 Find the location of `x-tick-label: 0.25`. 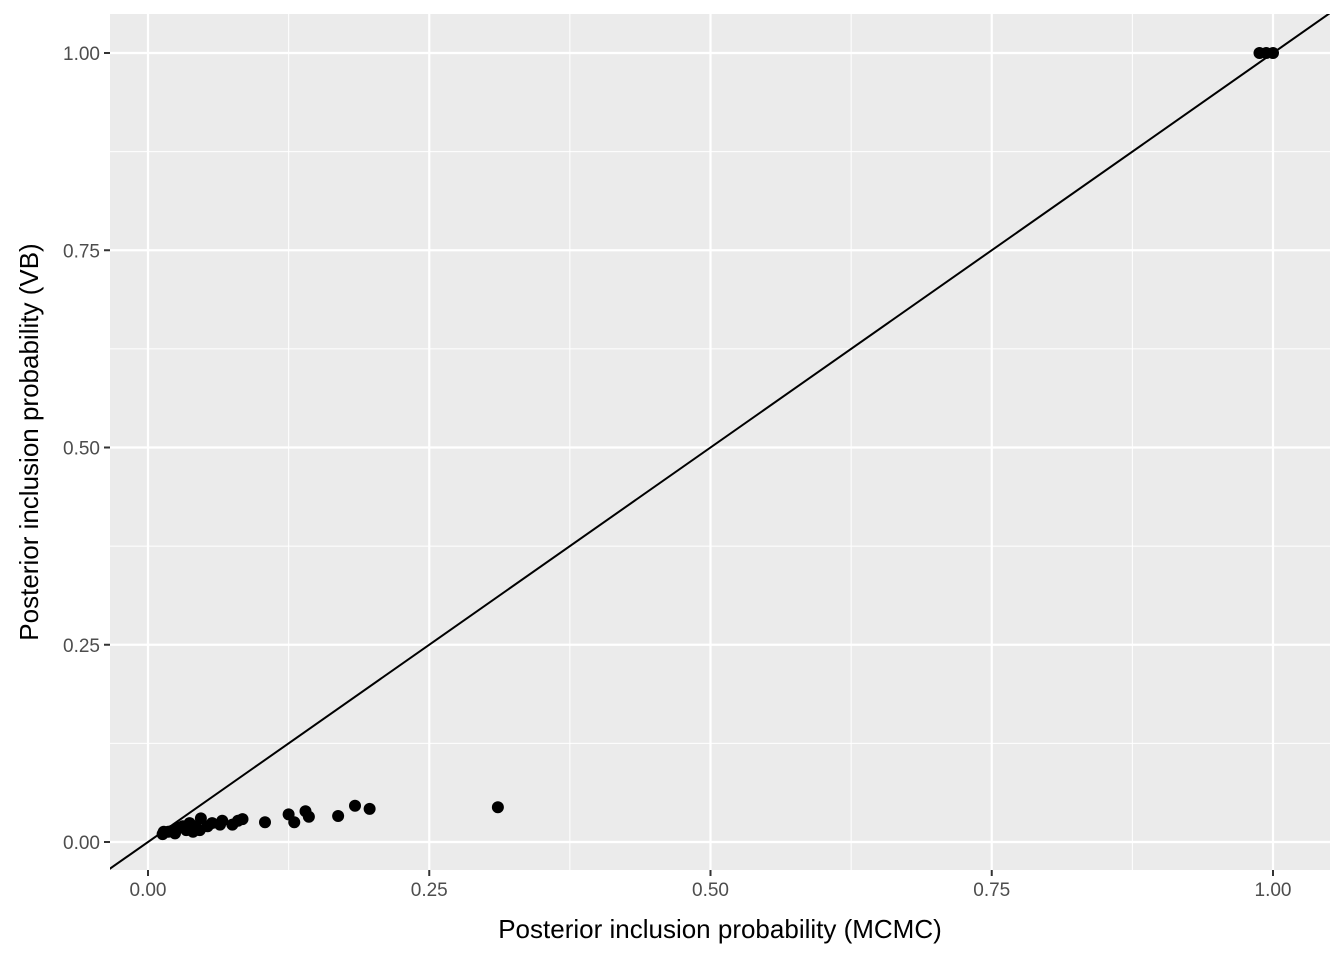

x-tick-label: 0.25 is located at coordinates (429, 890).